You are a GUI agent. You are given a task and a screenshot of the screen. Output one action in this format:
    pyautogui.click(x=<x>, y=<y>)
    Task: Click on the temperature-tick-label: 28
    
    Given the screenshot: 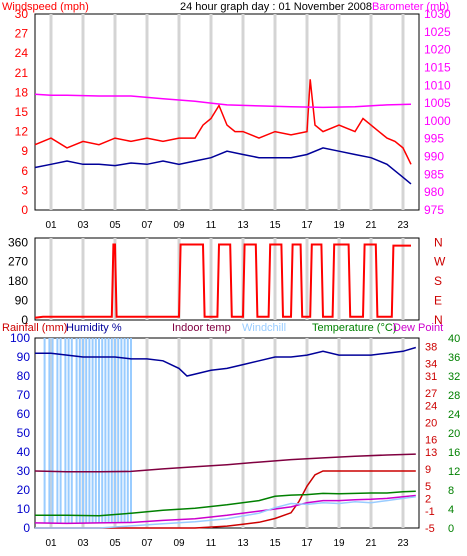 What is the action you would take?
    pyautogui.click(x=454, y=396)
    